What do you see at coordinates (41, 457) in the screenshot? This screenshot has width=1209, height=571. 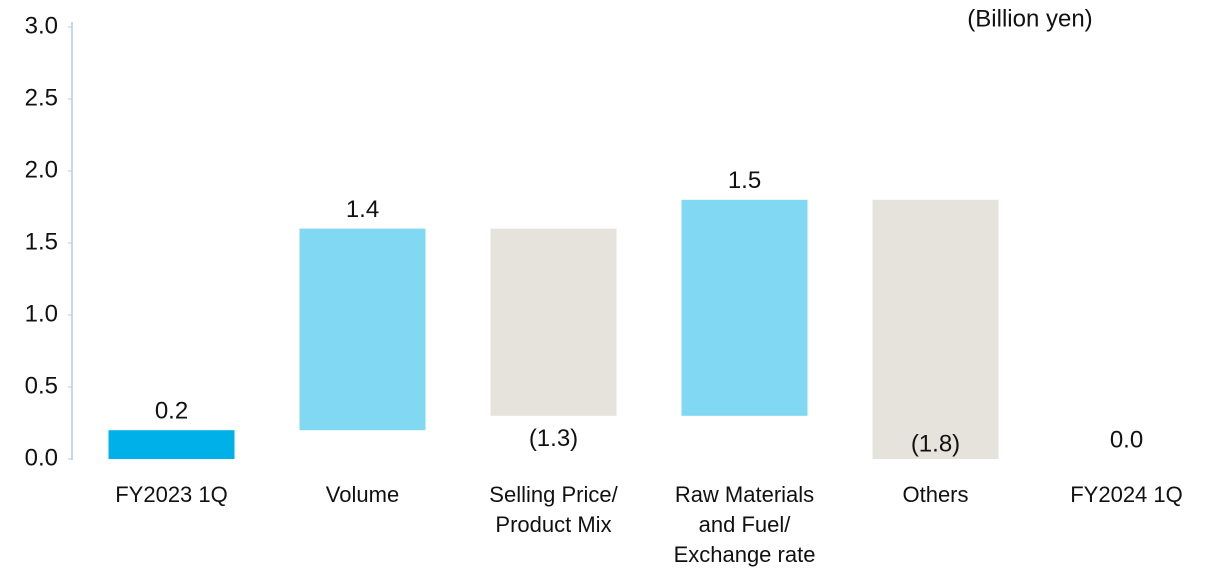 I see `y-tick-label: 0.0` at bounding box center [41, 457].